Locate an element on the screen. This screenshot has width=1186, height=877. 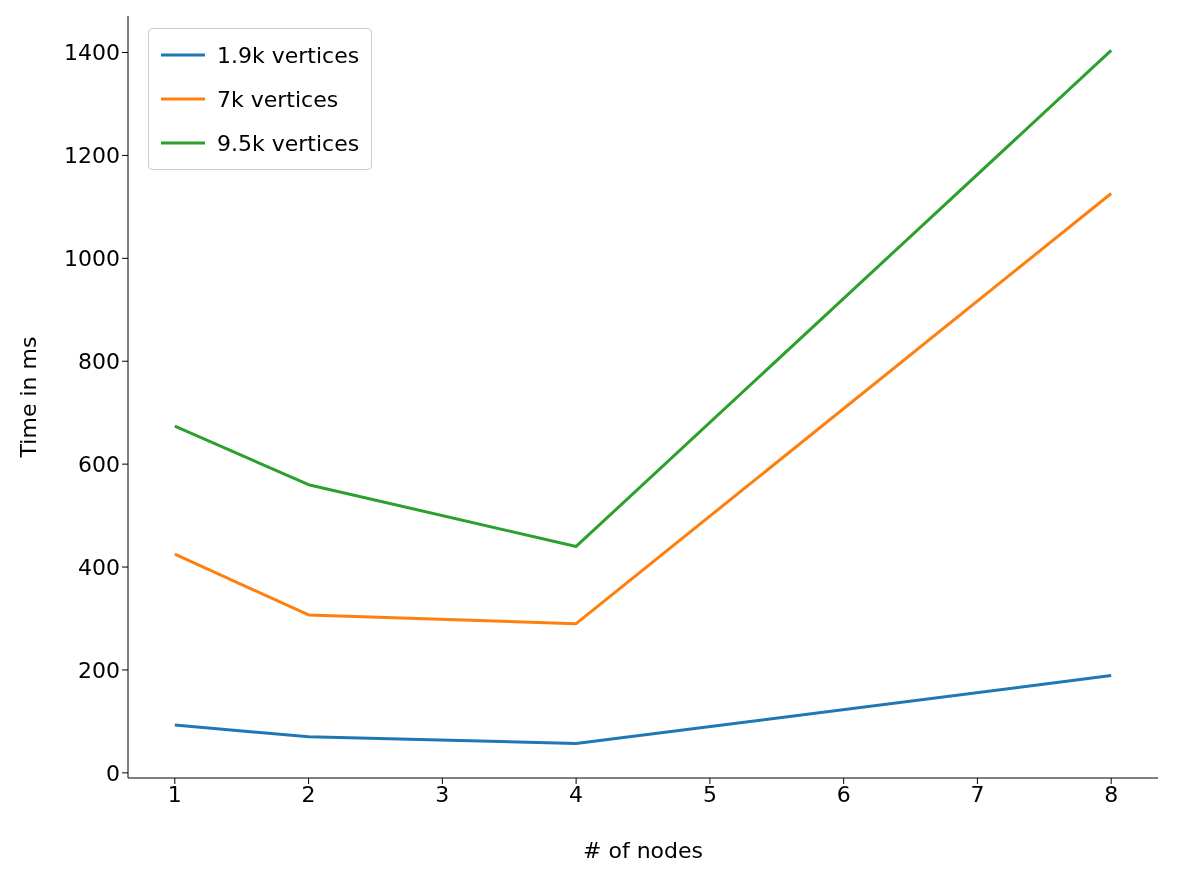
x-axis-title: # of nodes is located at coordinates (643, 850).